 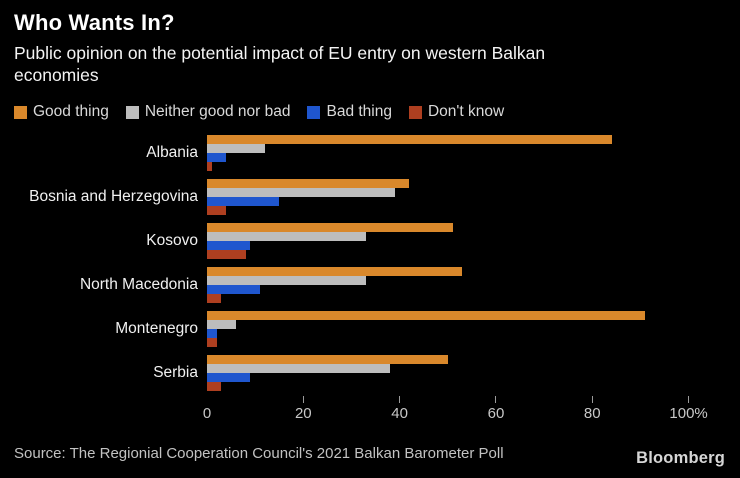 What do you see at coordinates (496, 413) in the screenshot?
I see `axis-tick-label: 60` at bounding box center [496, 413].